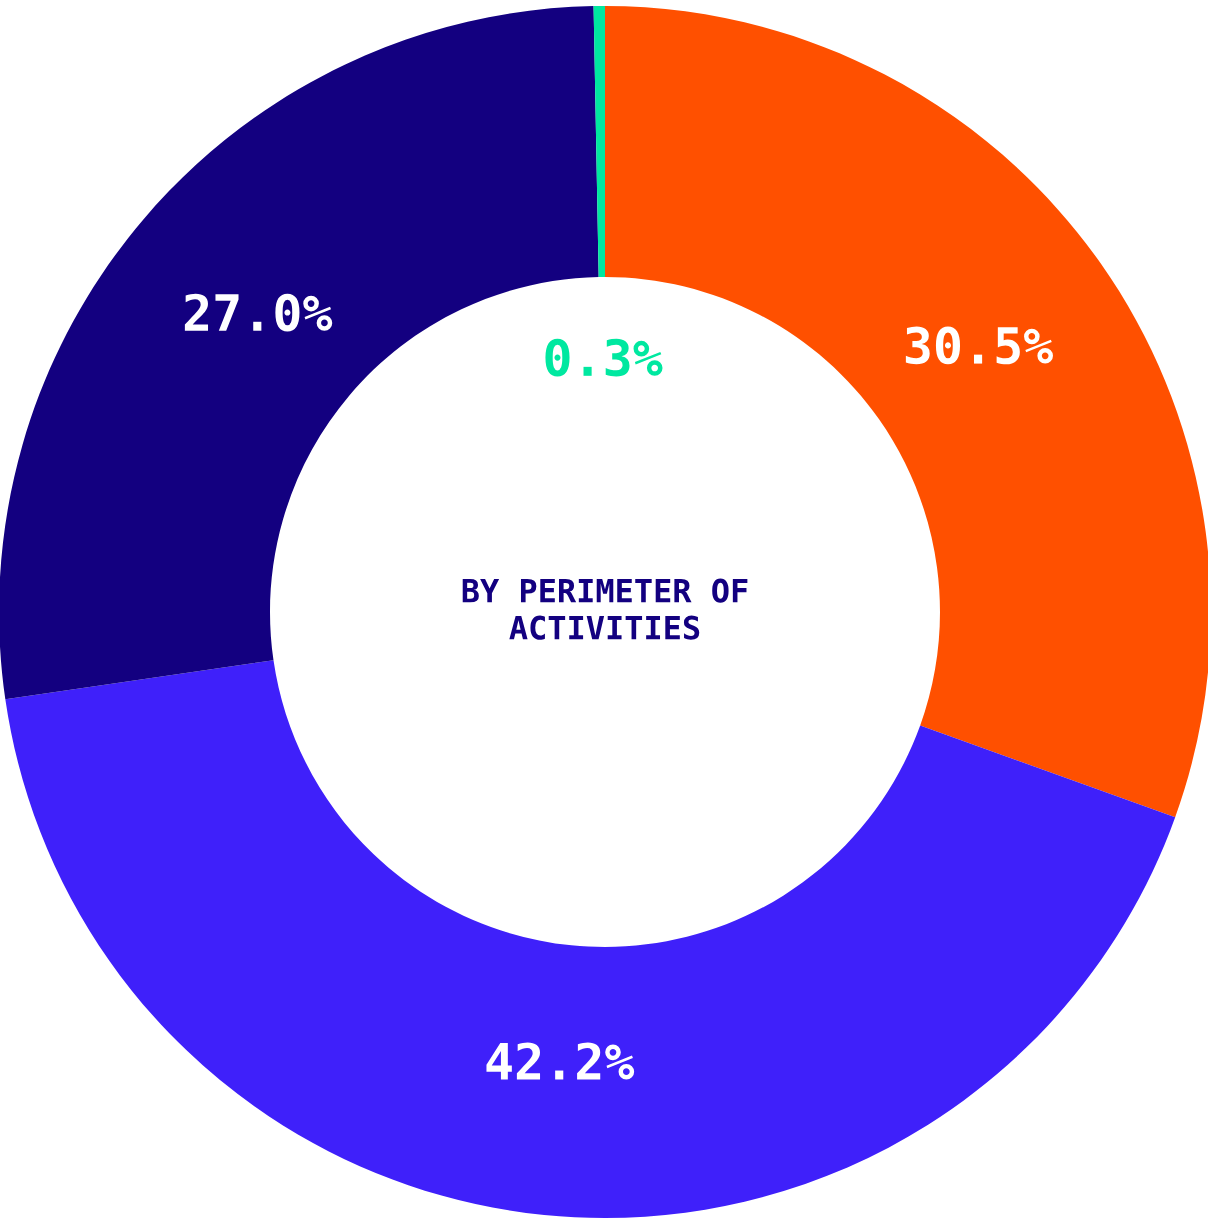 Image resolution: width=1208 pixels, height=1220 pixels. What do you see at coordinates (979, 345) in the screenshot?
I see `data-label: 30.5%` at bounding box center [979, 345].